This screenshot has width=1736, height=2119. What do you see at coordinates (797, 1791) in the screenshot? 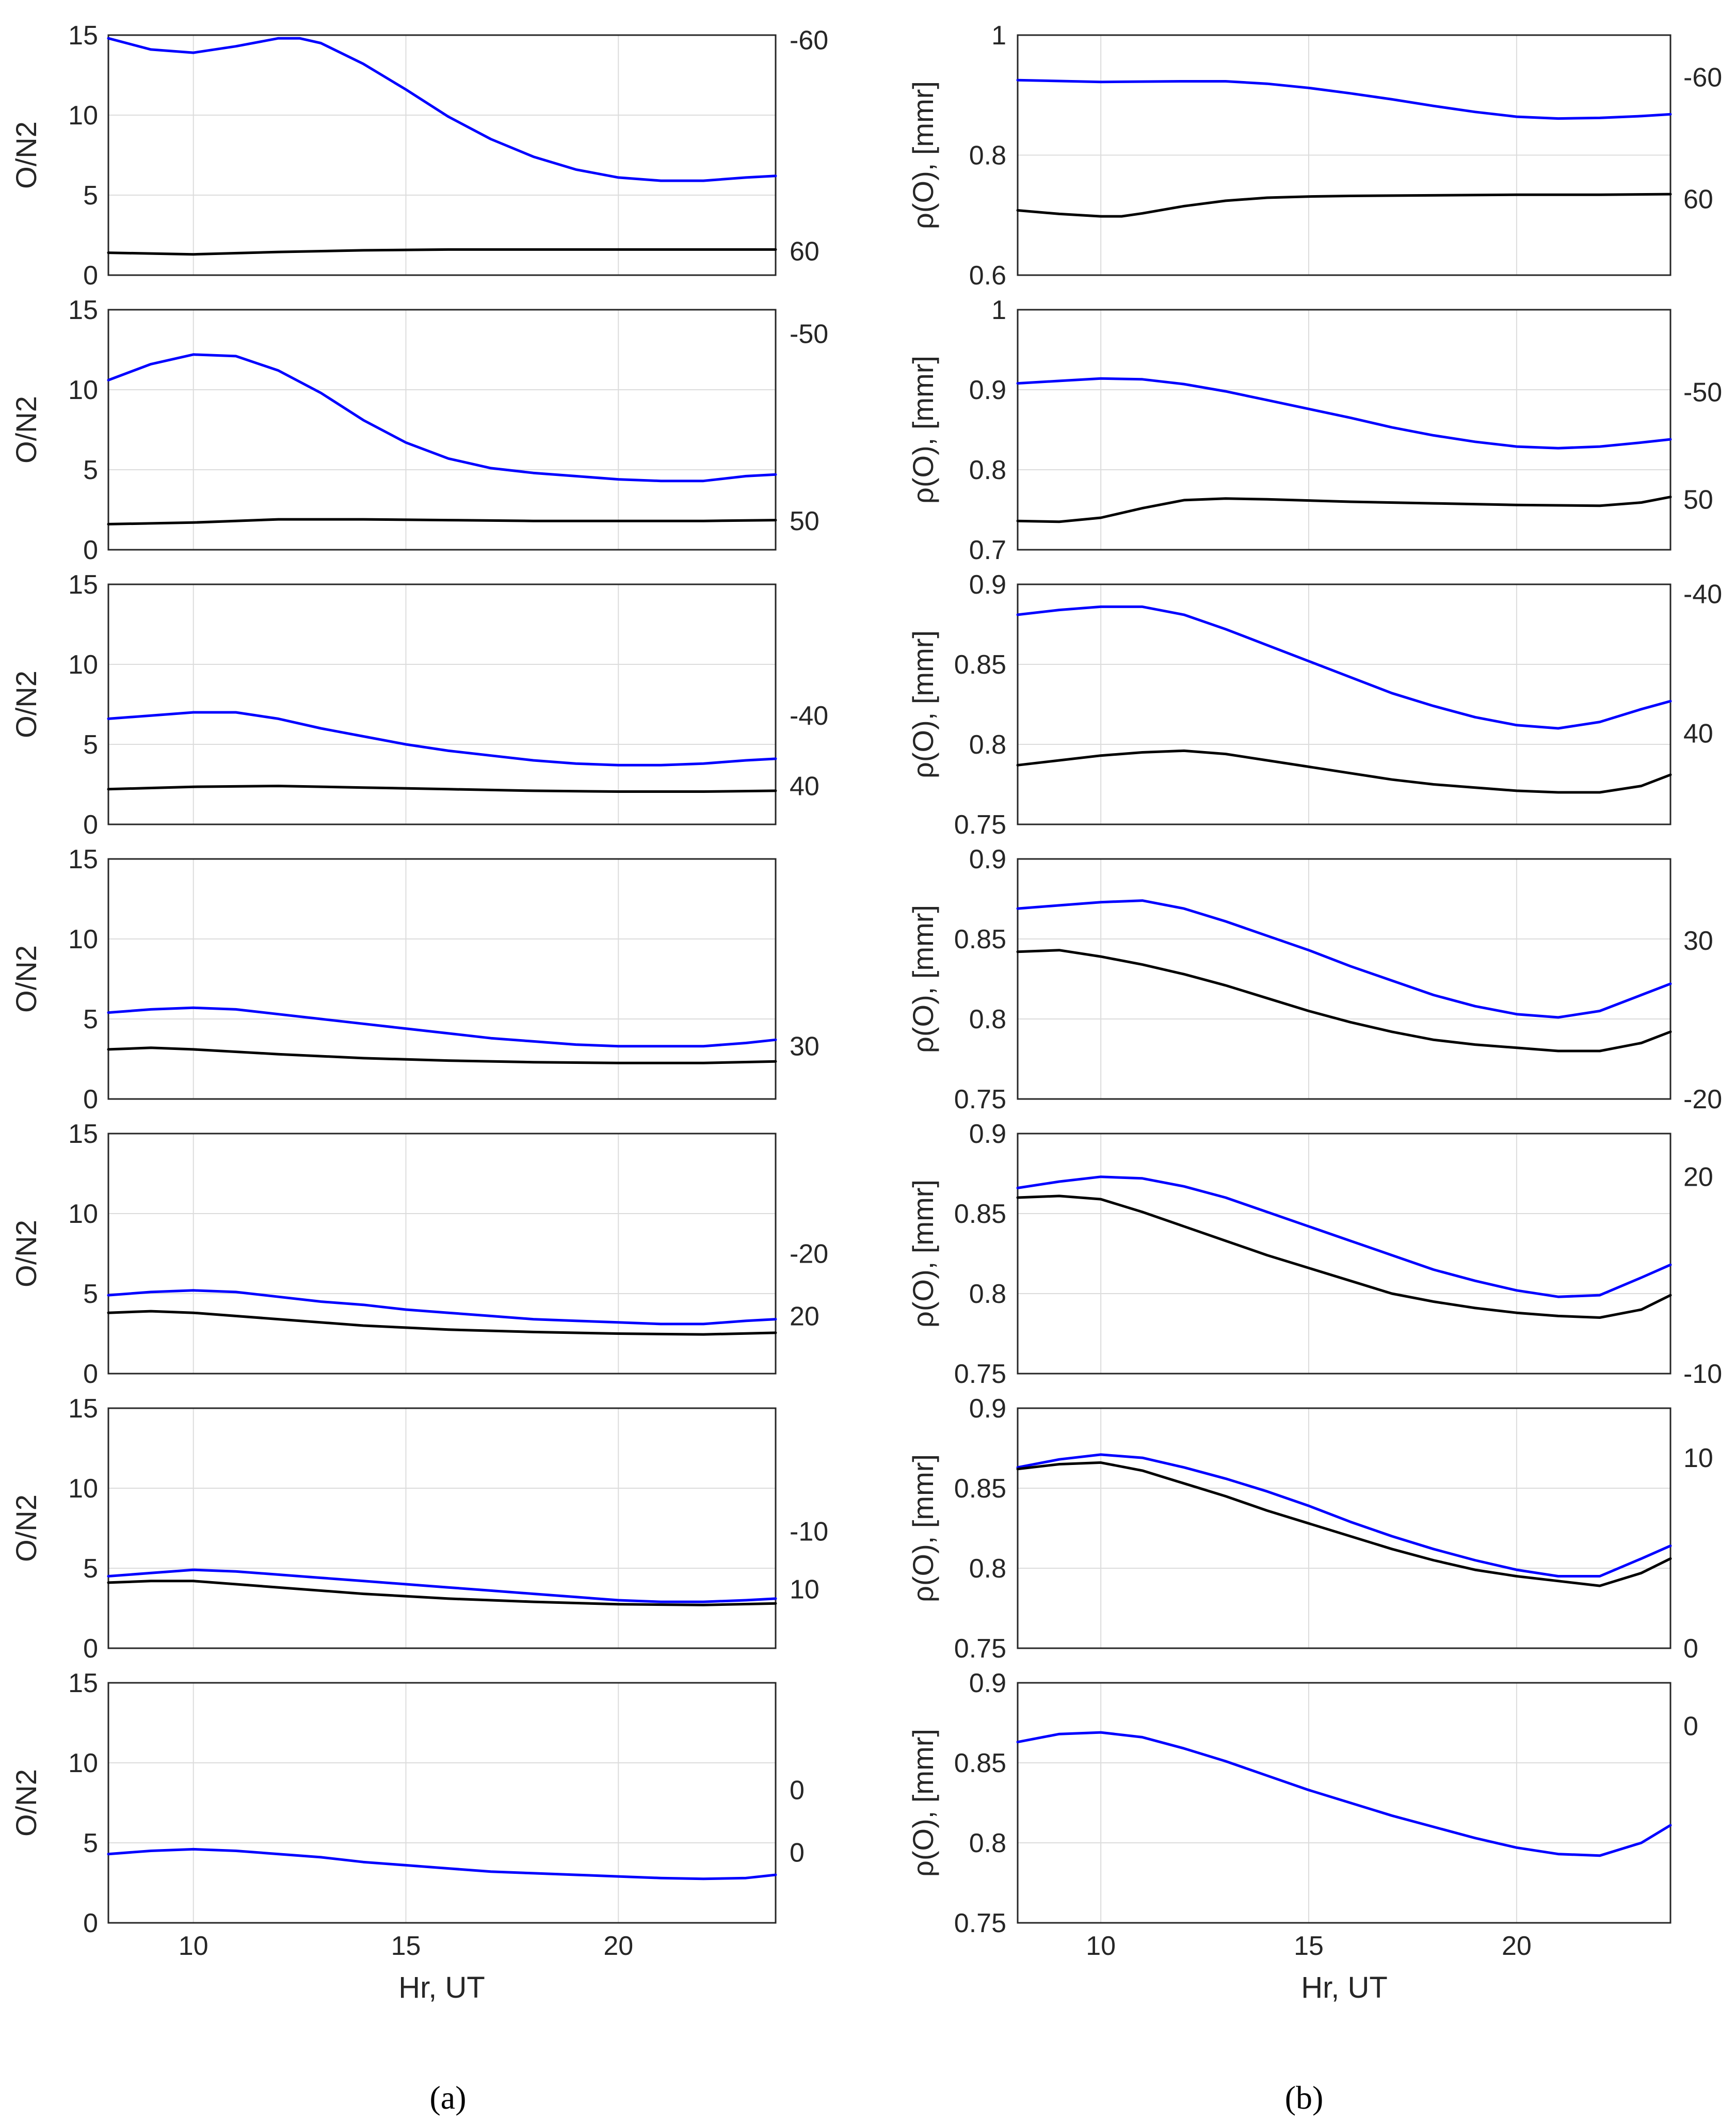
I see `right-axis-label: 0` at bounding box center [797, 1791].